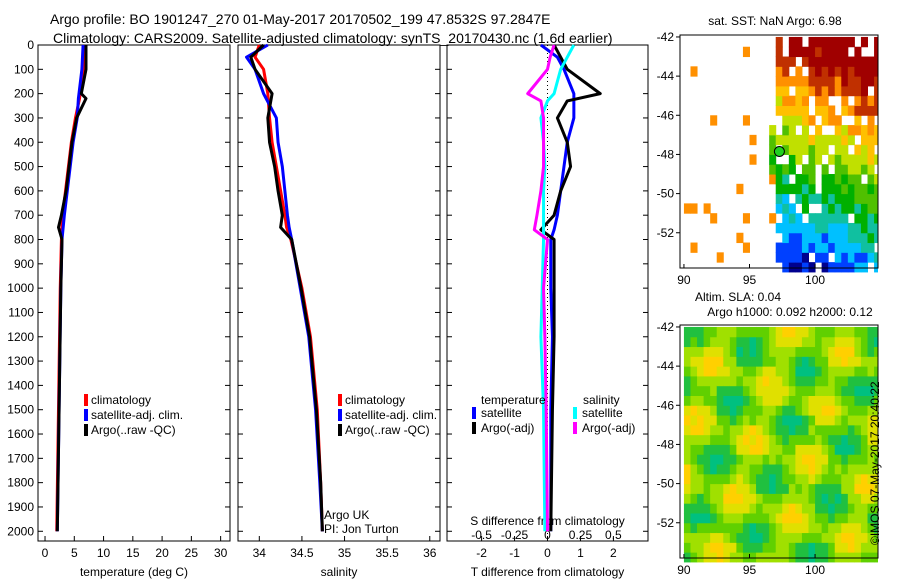 Image resolution: width=900 pixels, height=580 pixels. What do you see at coordinates (581, 535) in the screenshot?
I see `s-diff-tick-label: 0.25` at bounding box center [581, 535].